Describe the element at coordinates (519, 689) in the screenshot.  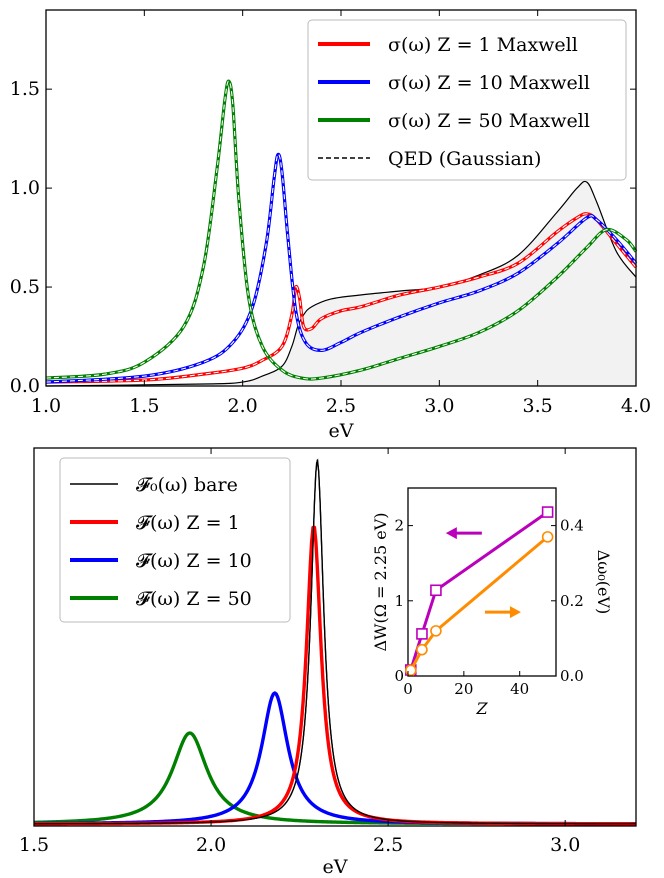
I see `inset-x-tick-label: 40` at that location.